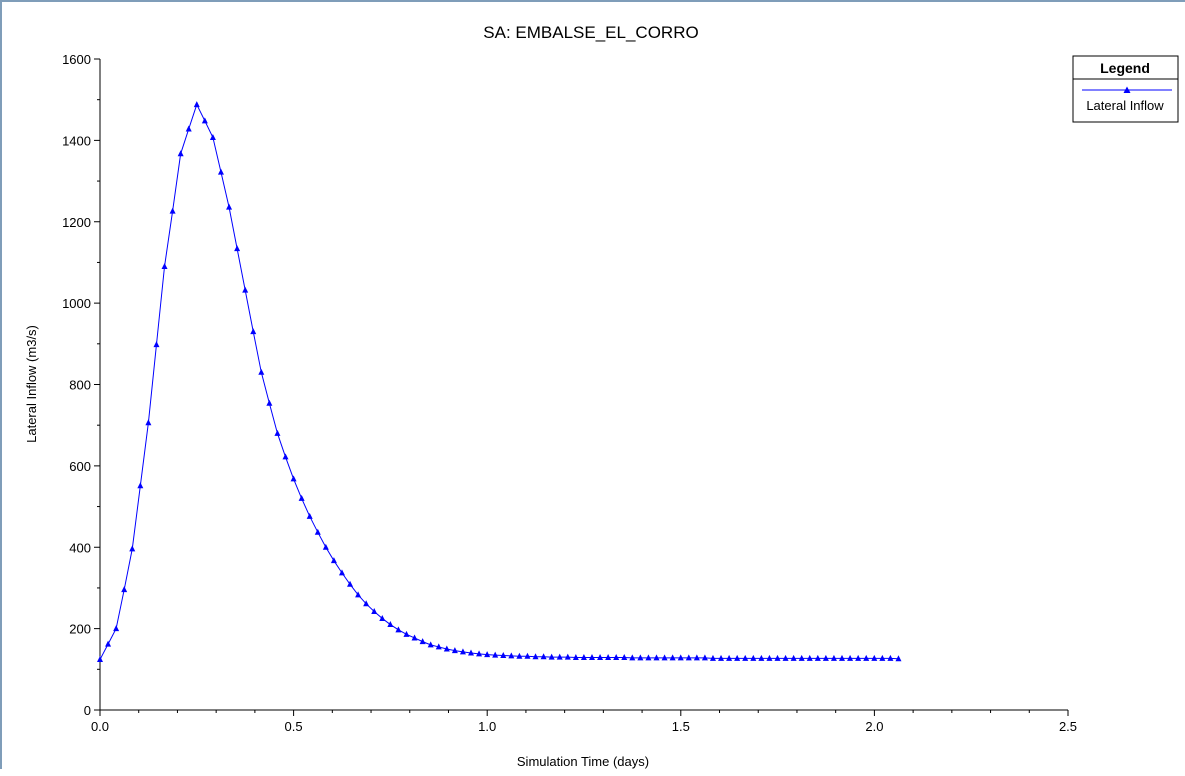 This screenshot has width=1185, height=776. What do you see at coordinates (76, 59) in the screenshot?
I see `y-tick-label: 1600` at bounding box center [76, 59].